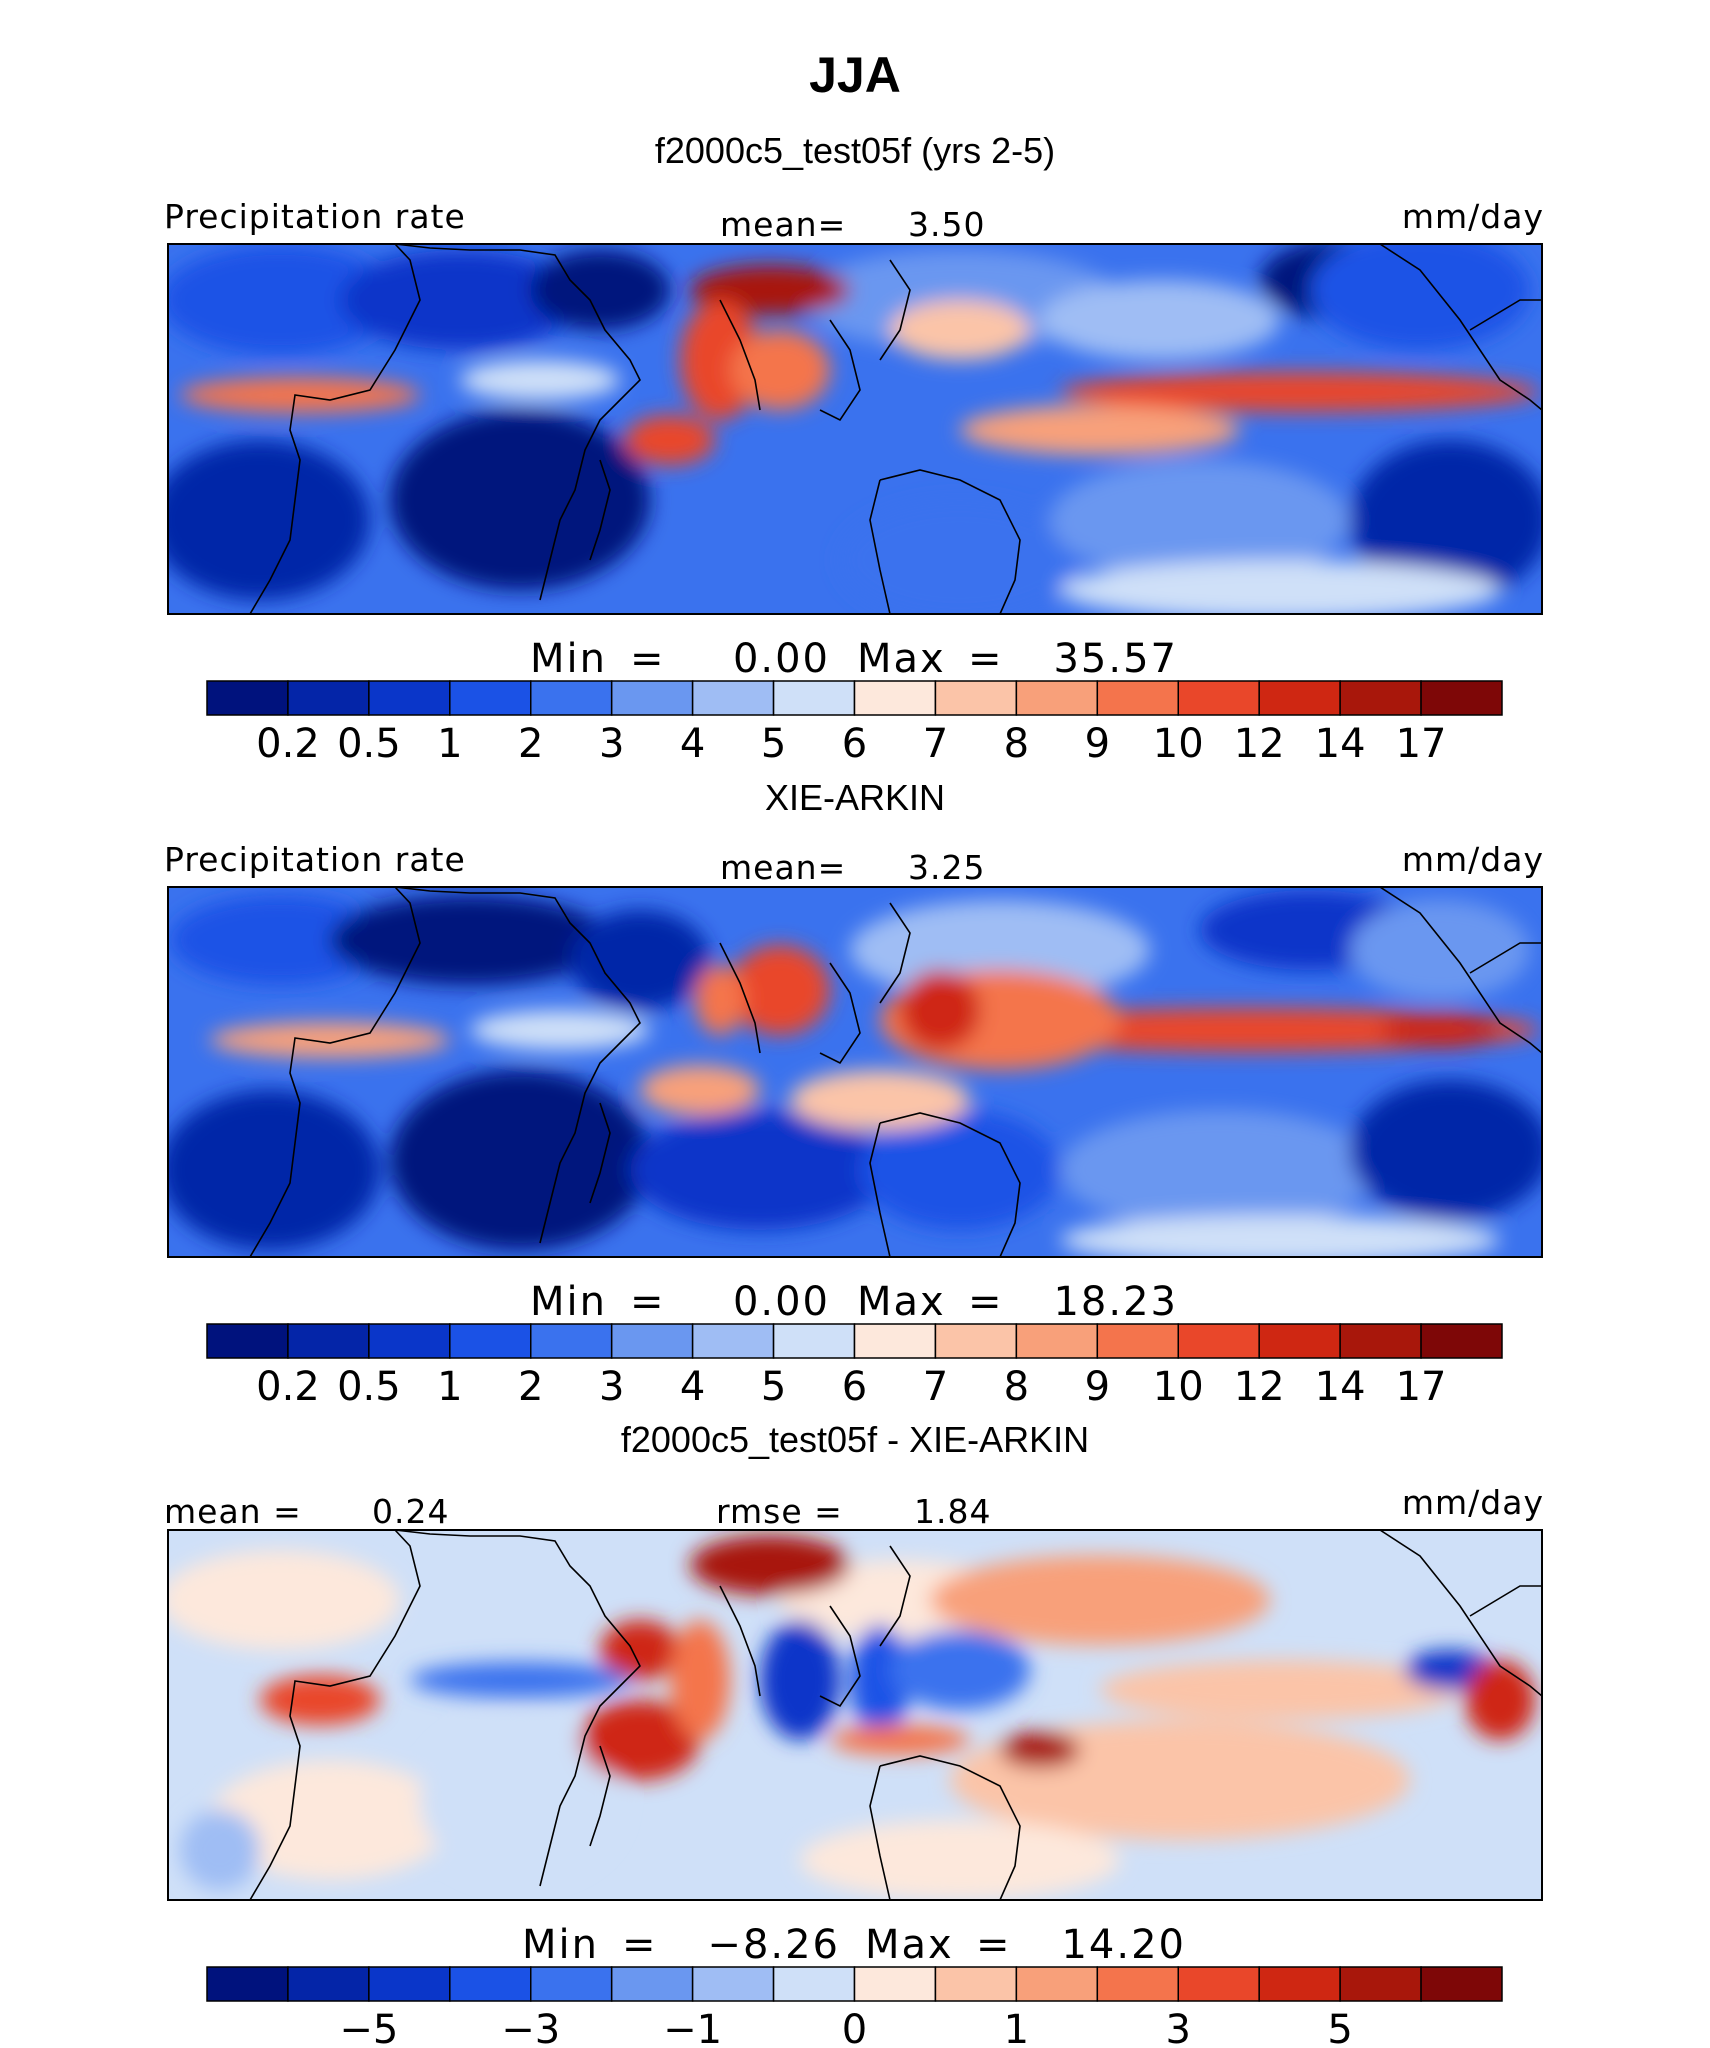  What do you see at coordinates (935, 744) in the screenshot?
I see `colorbar-tick-label: 7` at bounding box center [935, 744].